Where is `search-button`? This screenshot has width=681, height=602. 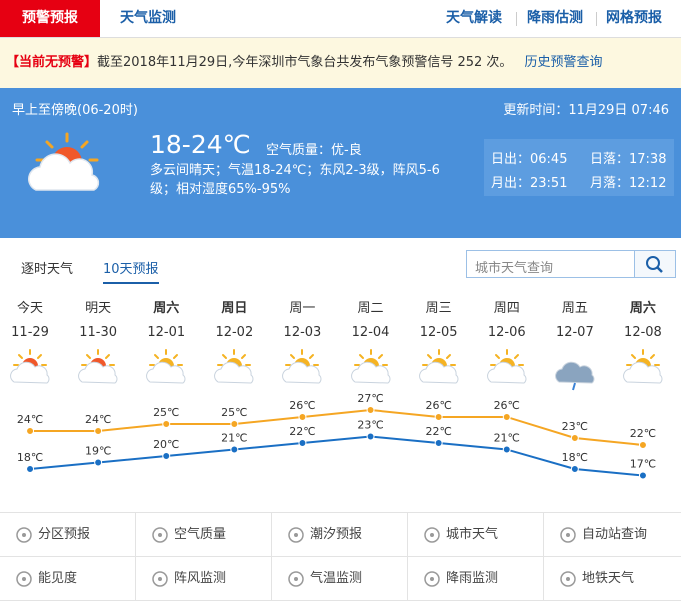
search-button is located at coordinates (654, 264).